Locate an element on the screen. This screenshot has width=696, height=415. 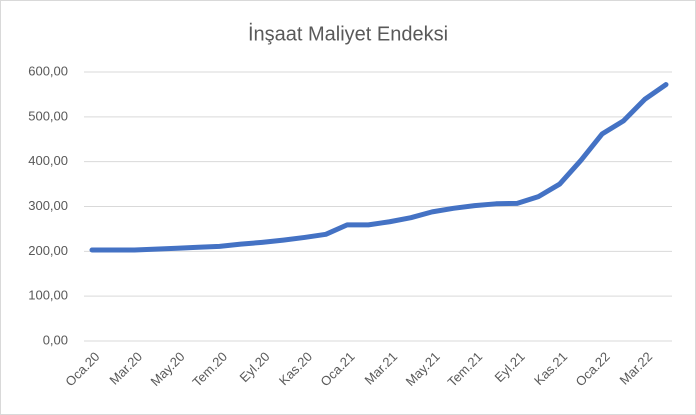
y-tick-label: 200,00 is located at coordinates (48, 250).